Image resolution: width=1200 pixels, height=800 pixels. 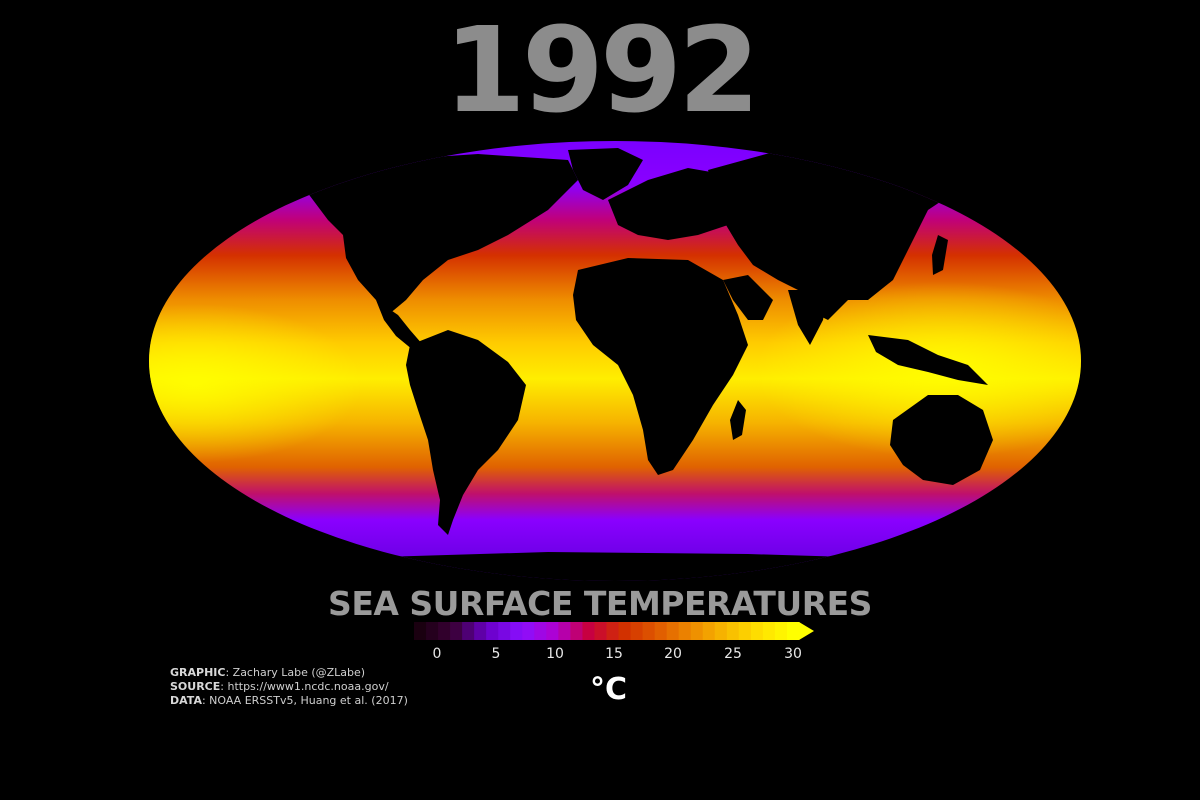 I want to click on tick-label: 0, so click(x=437, y=654).